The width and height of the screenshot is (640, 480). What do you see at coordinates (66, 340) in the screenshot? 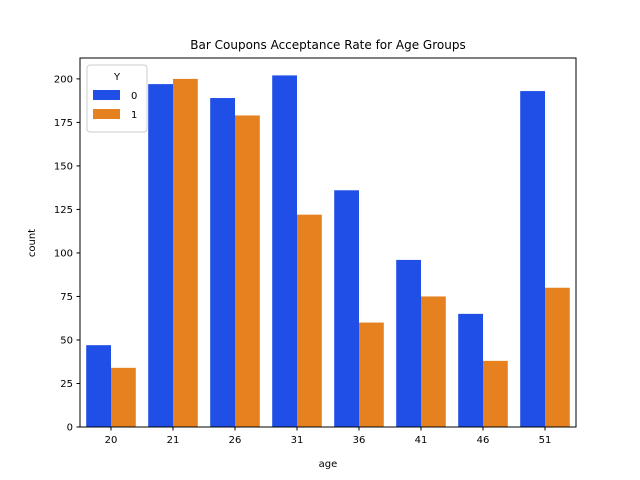
I see `y-tick-label: 50` at bounding box center [66, 340].